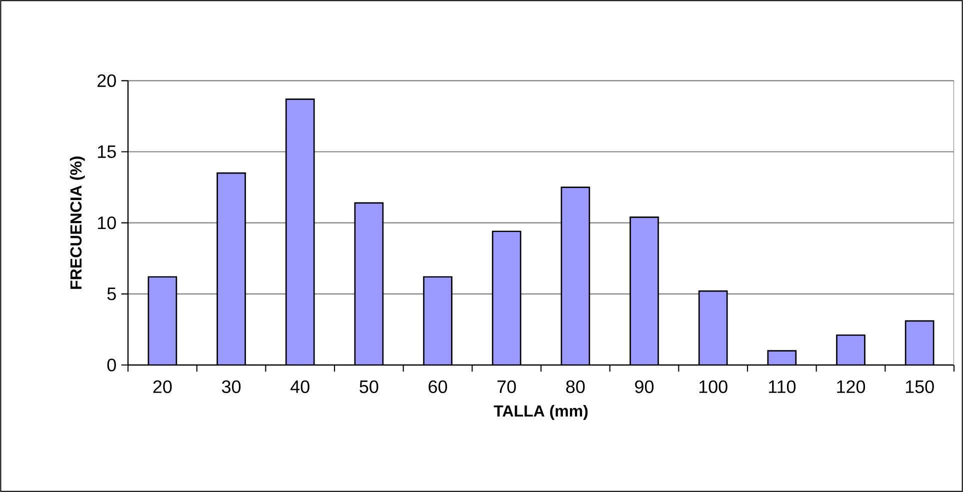  Describe the element at coordinates (507, 387) in the screenshot. I see `x-tick-label: 70` at that location.